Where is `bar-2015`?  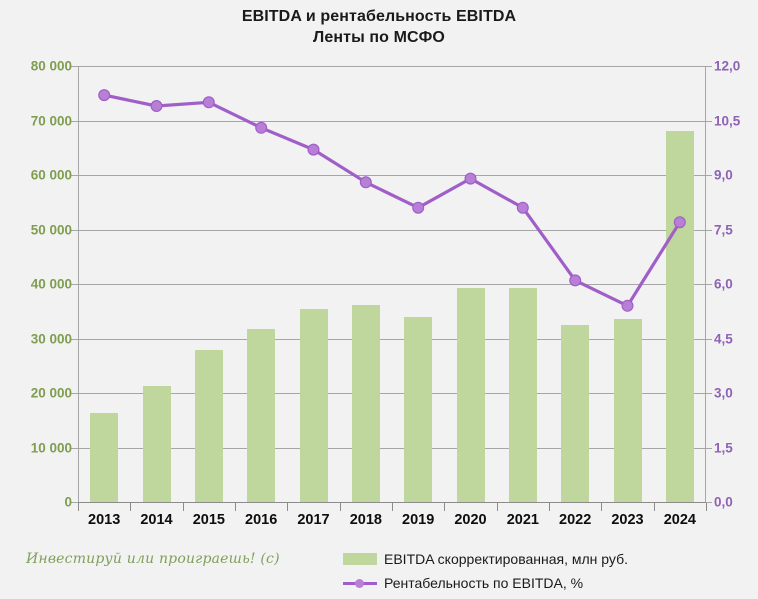
bar-2015 is located at coordinates (208, 425).